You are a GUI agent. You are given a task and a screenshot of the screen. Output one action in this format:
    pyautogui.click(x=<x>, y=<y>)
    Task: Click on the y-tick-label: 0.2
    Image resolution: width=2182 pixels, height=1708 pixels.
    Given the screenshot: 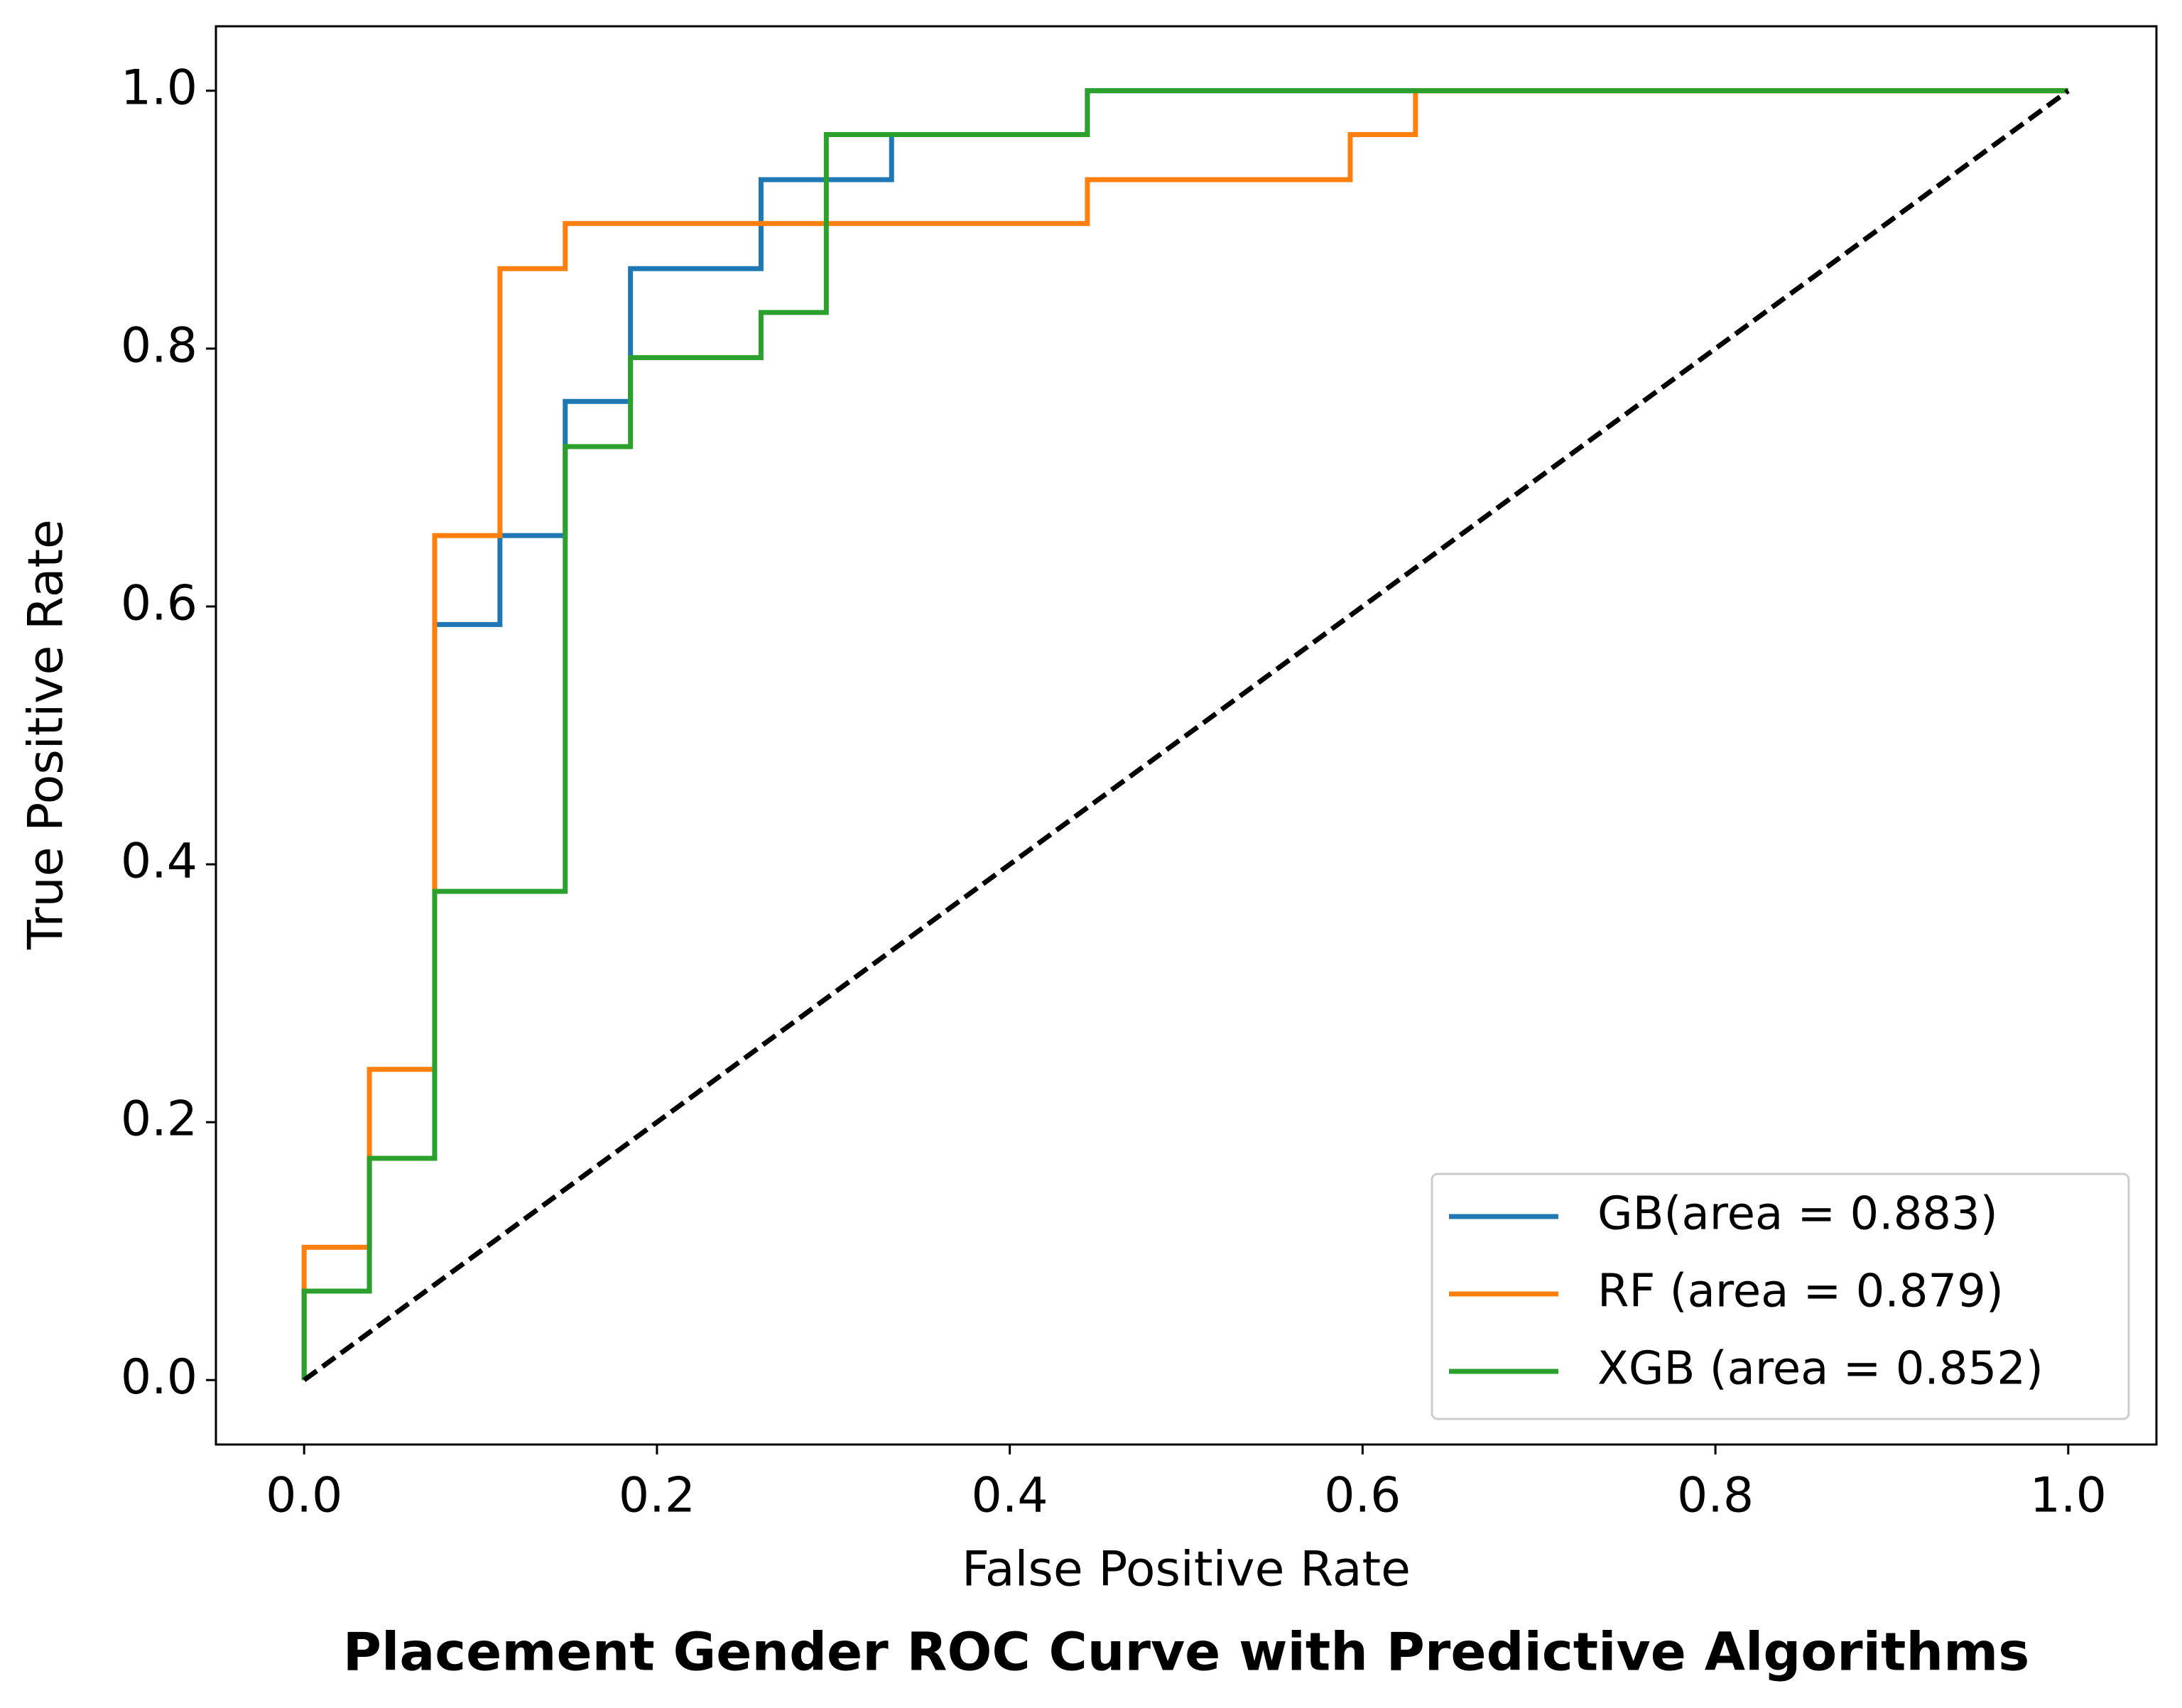 What is the action you would take?
    pyautogui.click(x=159, y=1120)
    